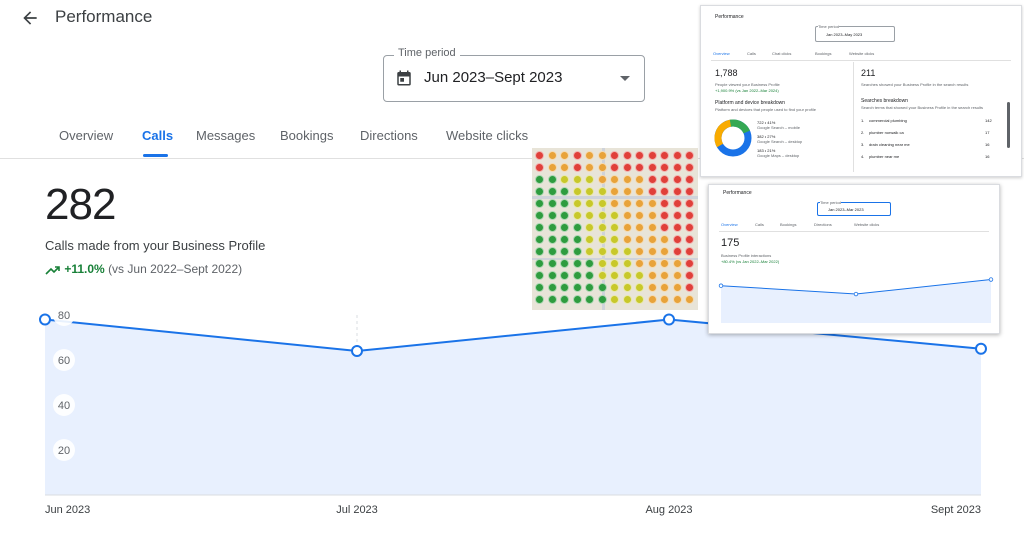 The image size is (1024, 538). Describe the element at coordinates (64, 360) in the screenshot. I see `y-tick-bg` at that location.